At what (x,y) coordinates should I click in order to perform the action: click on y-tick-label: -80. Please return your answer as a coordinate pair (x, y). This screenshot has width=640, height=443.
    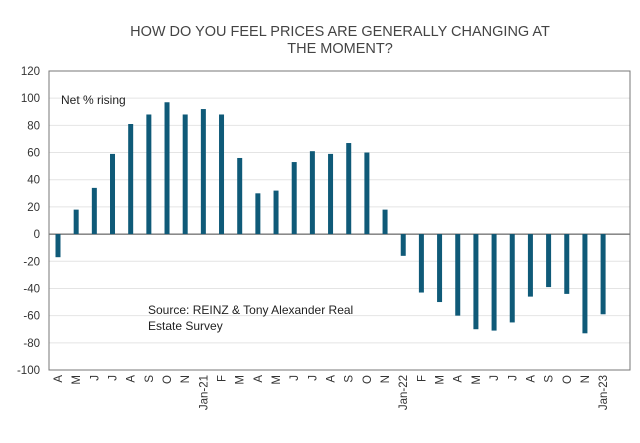
    Looking at the image, I should click on (31, 344).